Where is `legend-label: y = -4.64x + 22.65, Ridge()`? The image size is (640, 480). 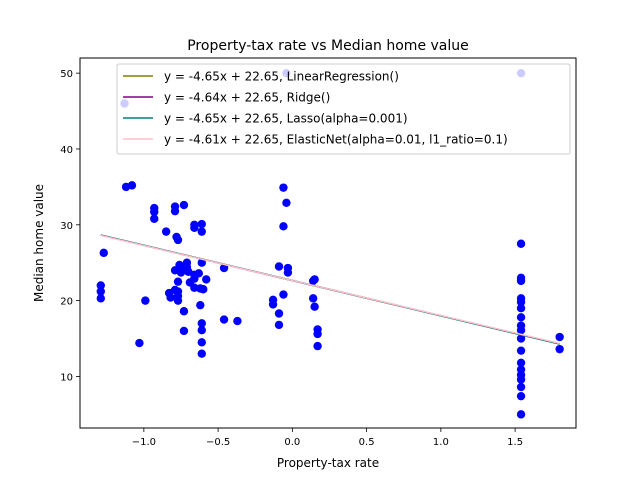
legend-label: y = -4.64x + 22.65, Ridge() is located at coordinates (247, 98).